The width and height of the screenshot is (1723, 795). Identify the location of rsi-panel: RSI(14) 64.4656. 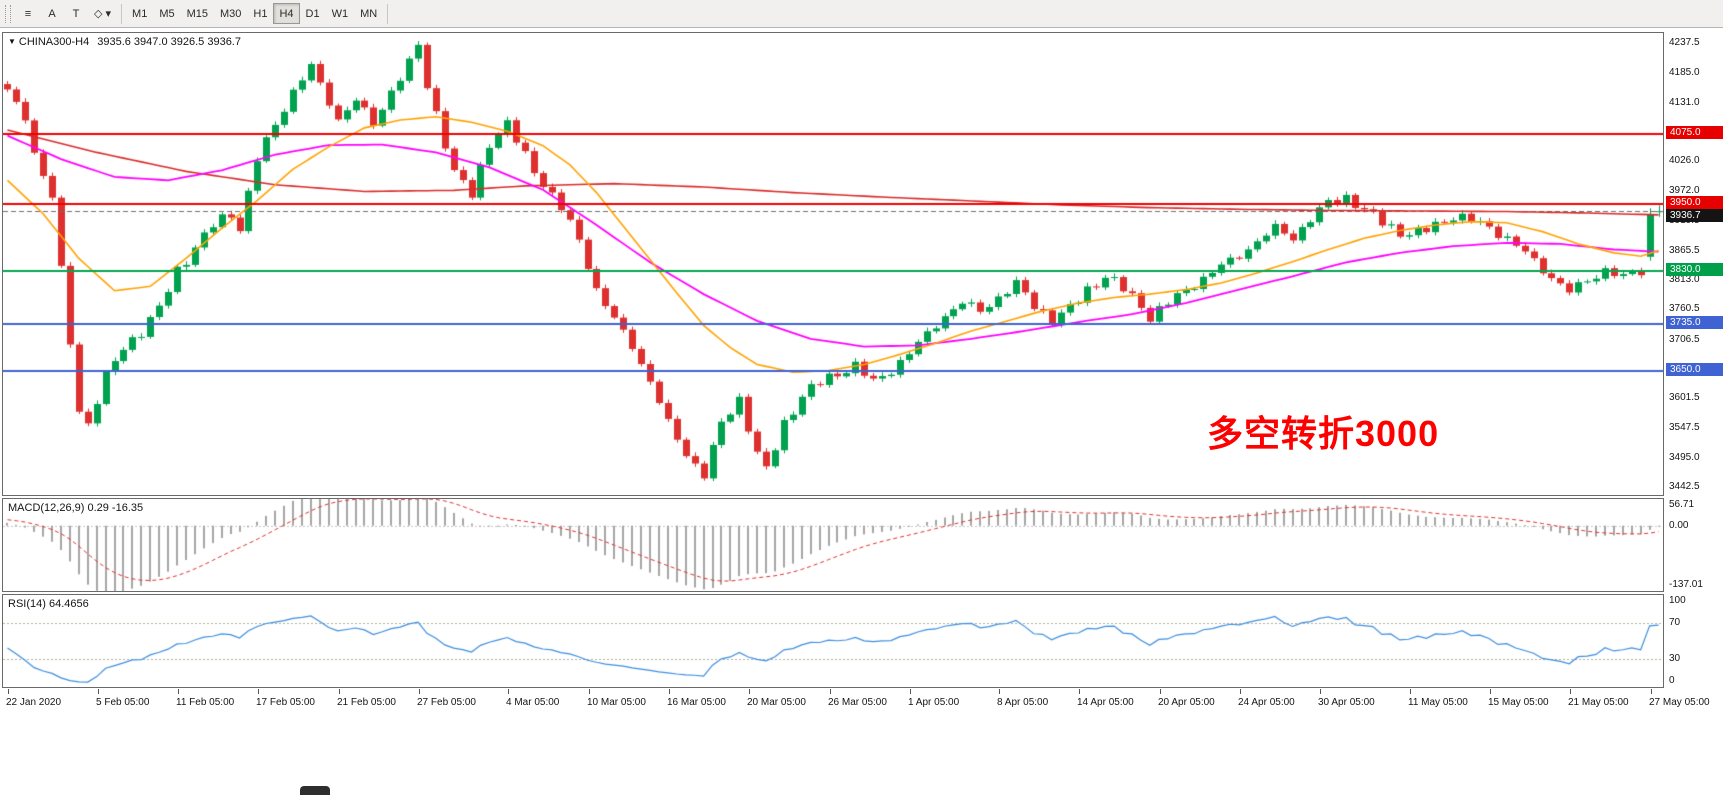
(833, 641).